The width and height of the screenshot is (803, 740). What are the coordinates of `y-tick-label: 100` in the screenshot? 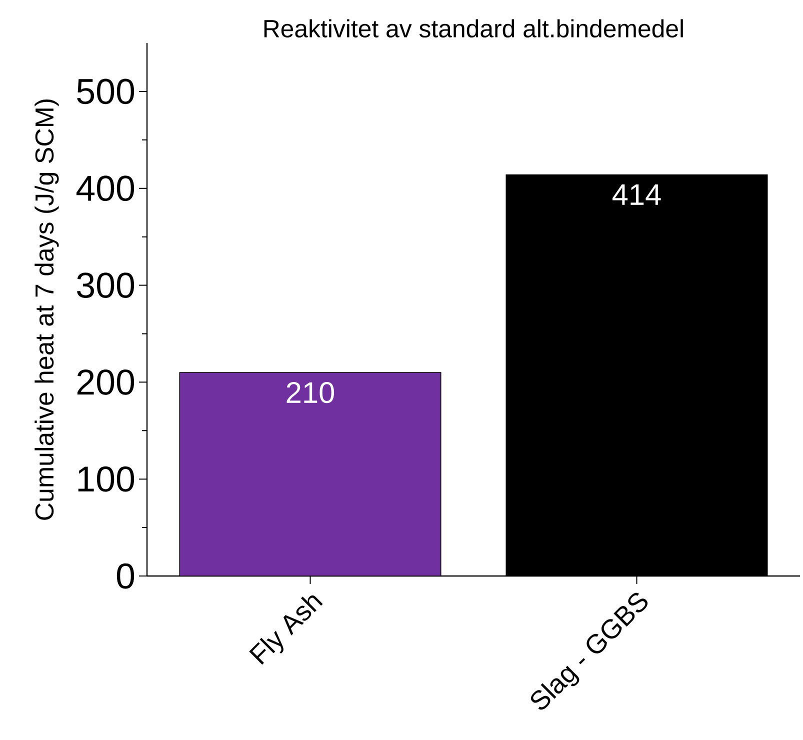 It's located at (106, 479).